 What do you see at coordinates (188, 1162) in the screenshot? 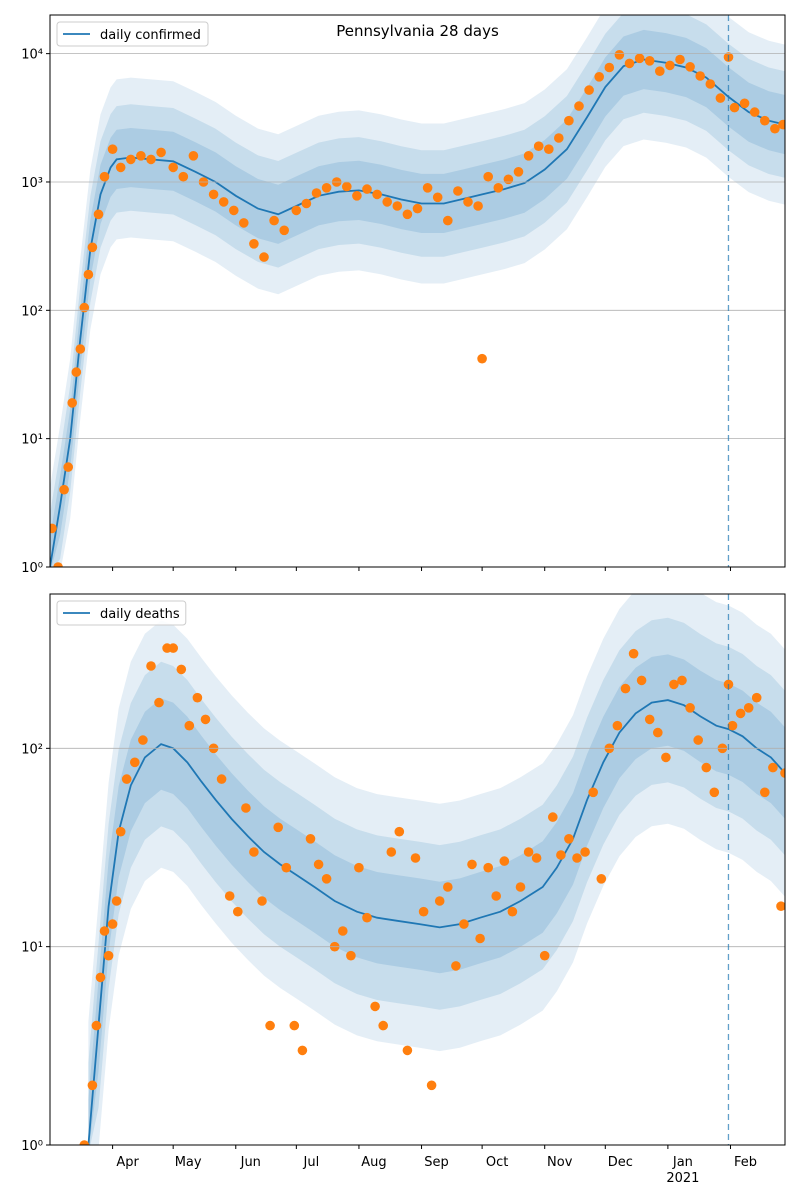
I see `x-tick-label: May` at bounding box center [188, 1162].